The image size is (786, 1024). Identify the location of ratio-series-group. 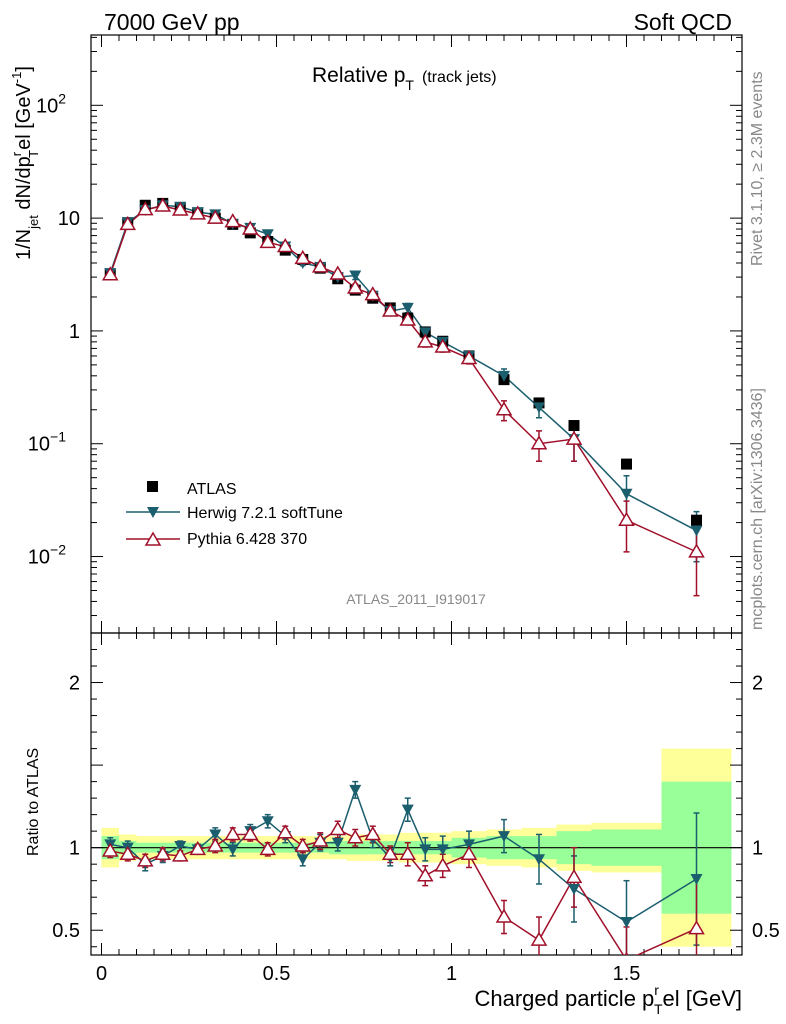
(403, 867).